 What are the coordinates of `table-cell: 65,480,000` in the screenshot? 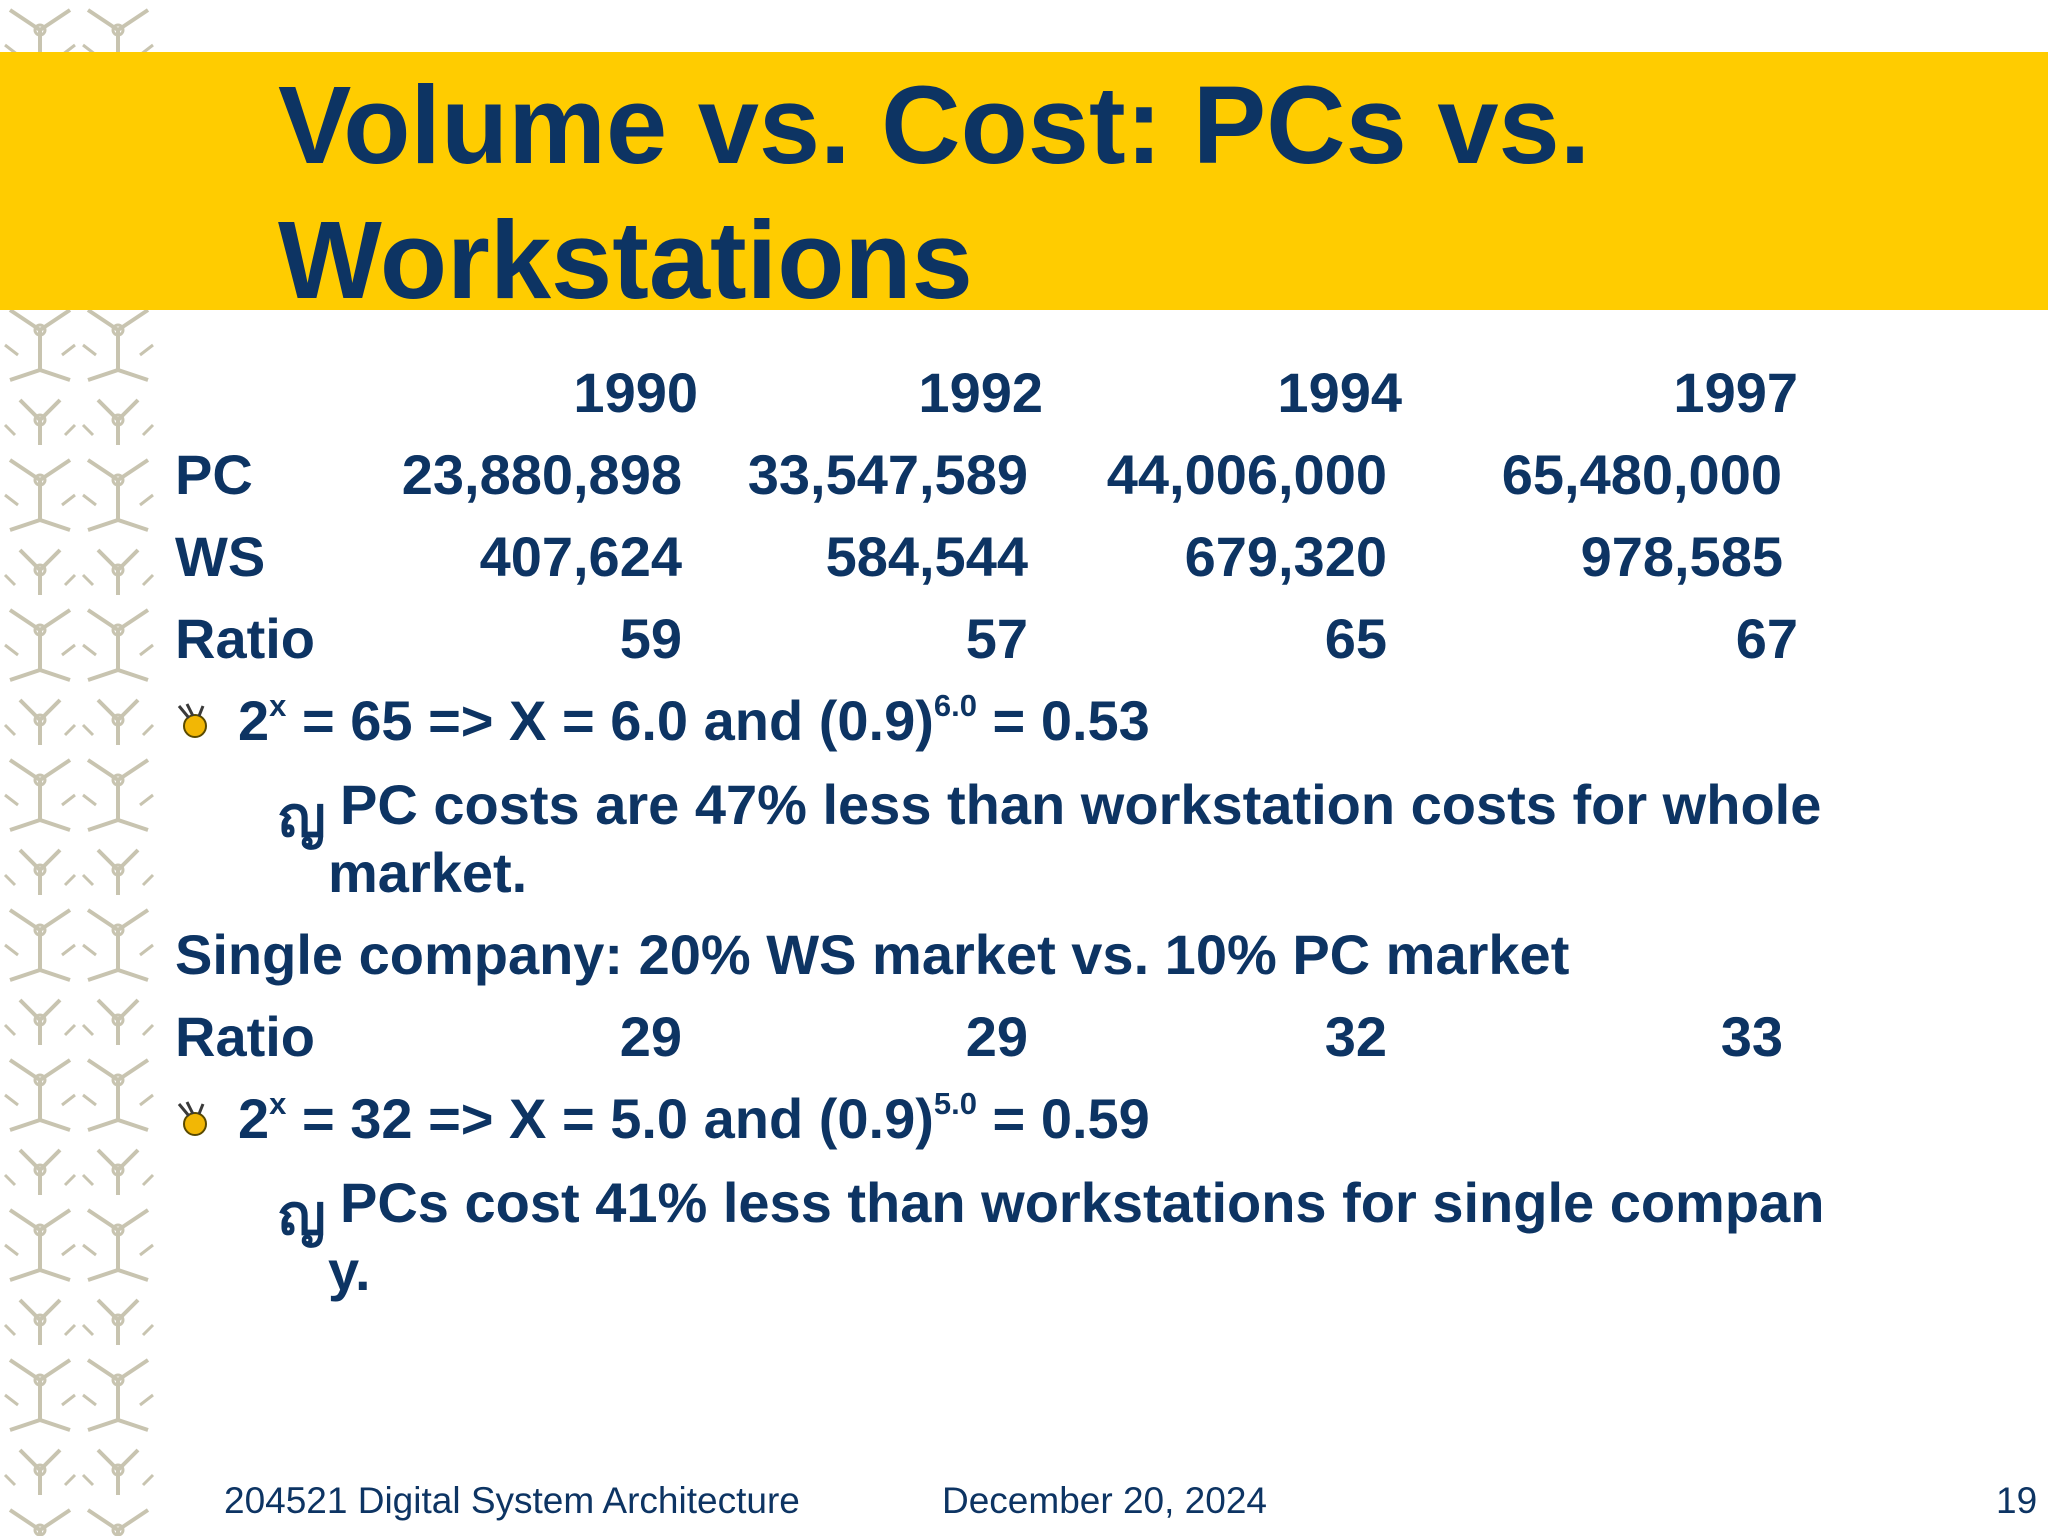 It's located at (1641, 474).